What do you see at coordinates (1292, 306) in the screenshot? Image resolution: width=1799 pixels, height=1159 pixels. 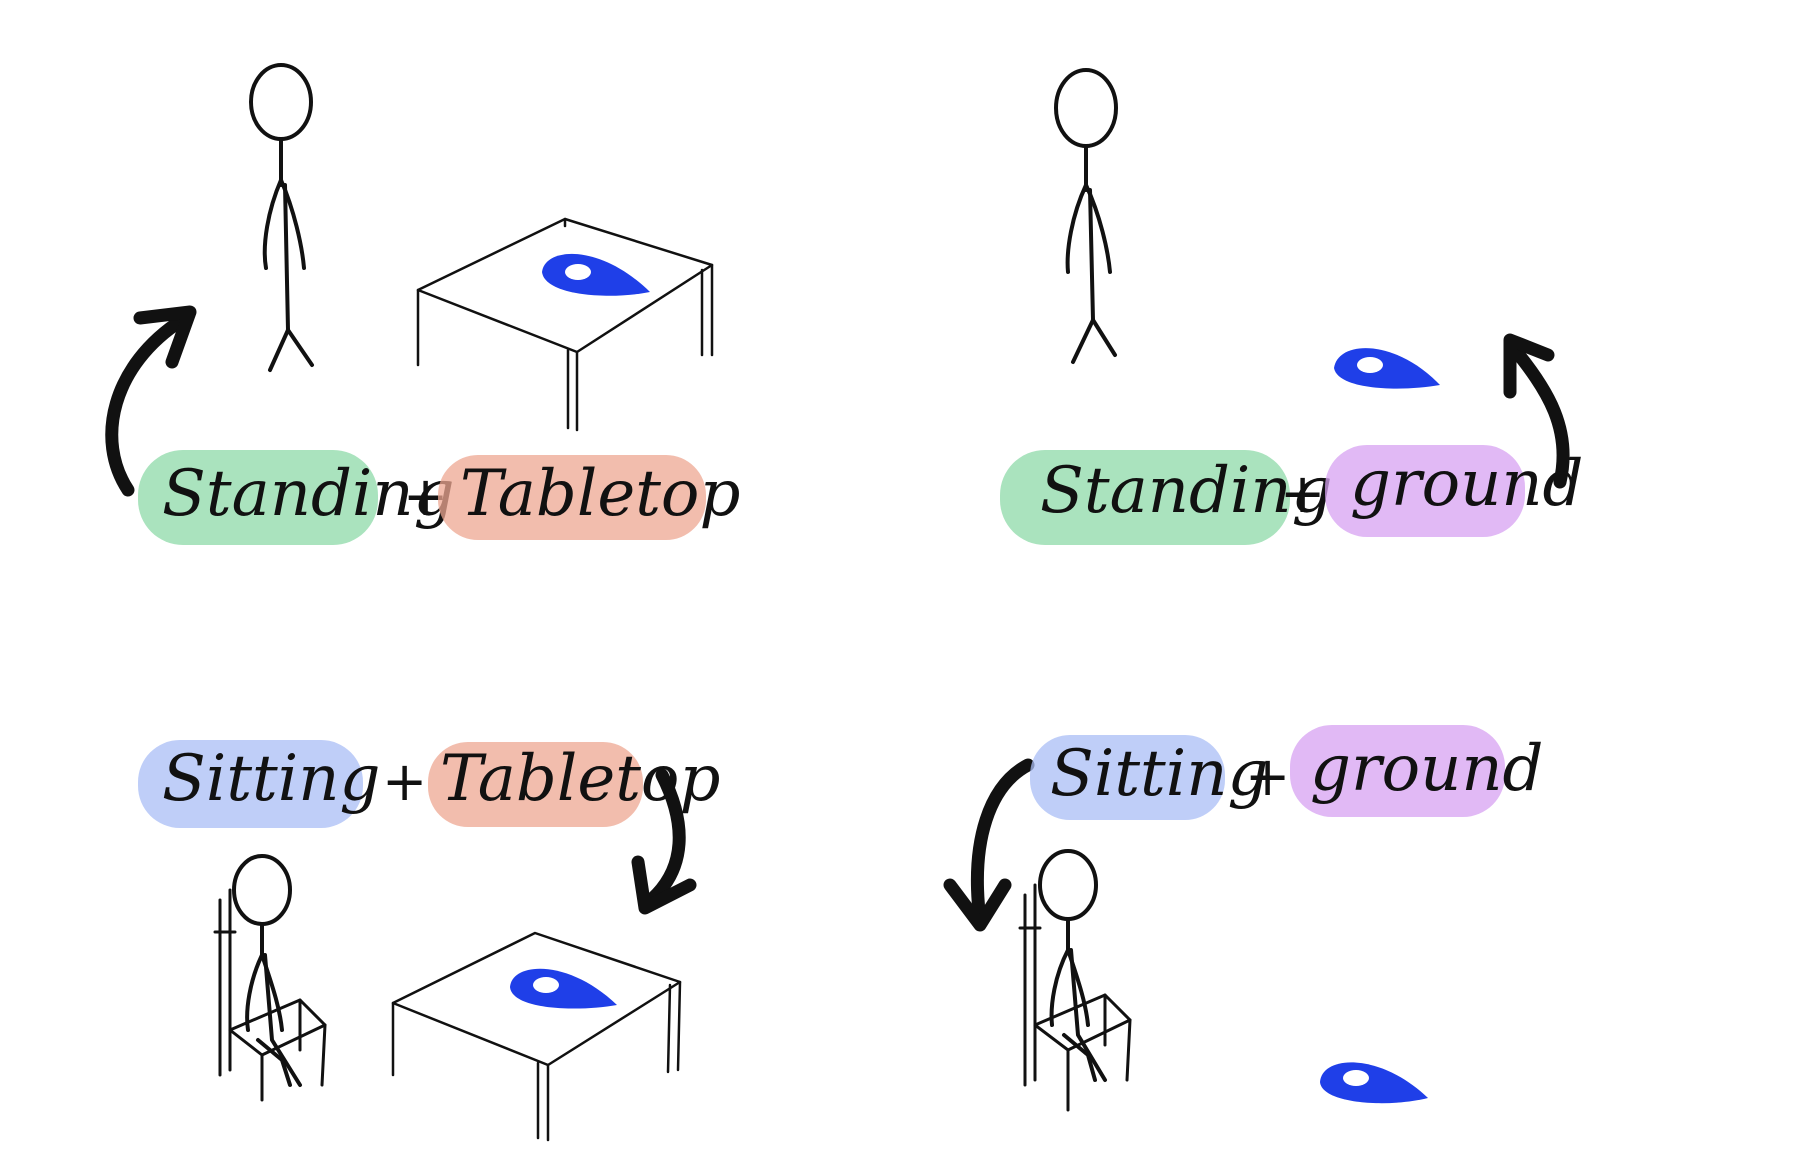 I see `panel-standing-ground: Standing + ground` at bounding box center [1292, 306].